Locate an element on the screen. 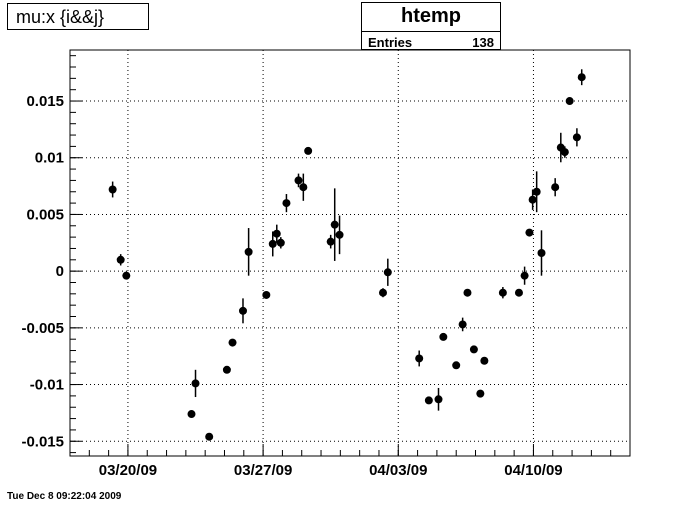 The image size is (700, 507). stats-histogram-name: htemp is located at coordinates (431, 17).